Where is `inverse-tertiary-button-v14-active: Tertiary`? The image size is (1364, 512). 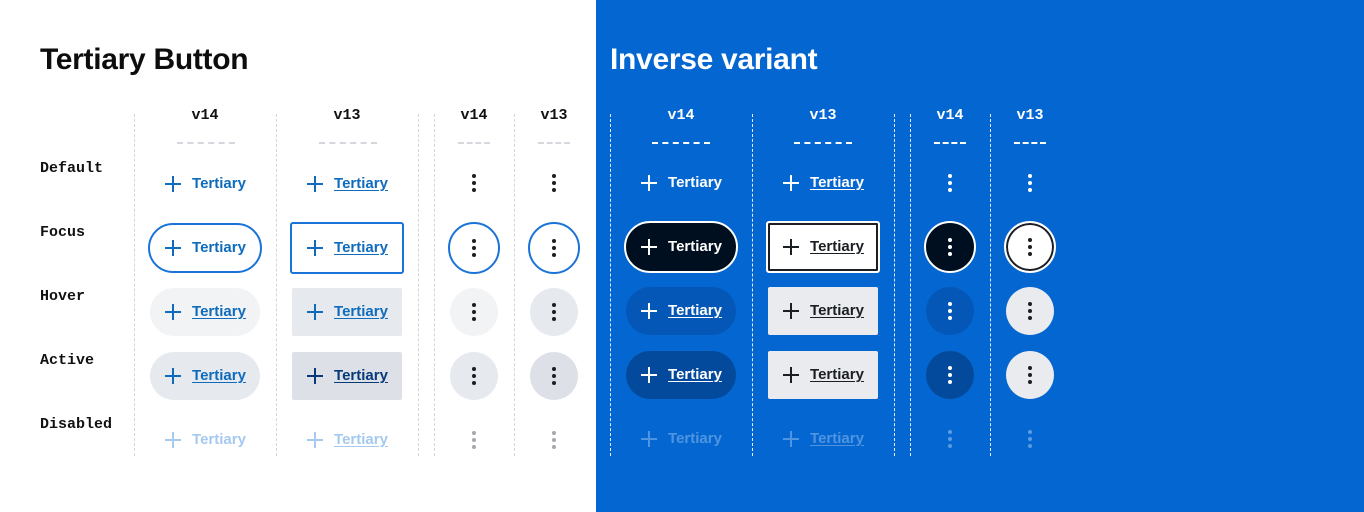
inverse-tertiary-button-v14-active: Tertiary is located at coordinates (681, 375).